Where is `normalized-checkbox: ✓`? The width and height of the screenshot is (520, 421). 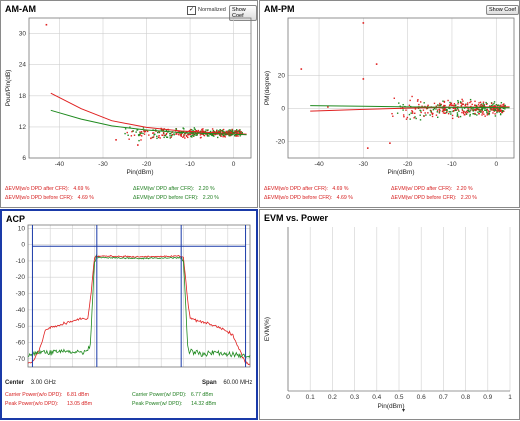
normalized-checkbox: ✓ is located at coordinates (191, 10).